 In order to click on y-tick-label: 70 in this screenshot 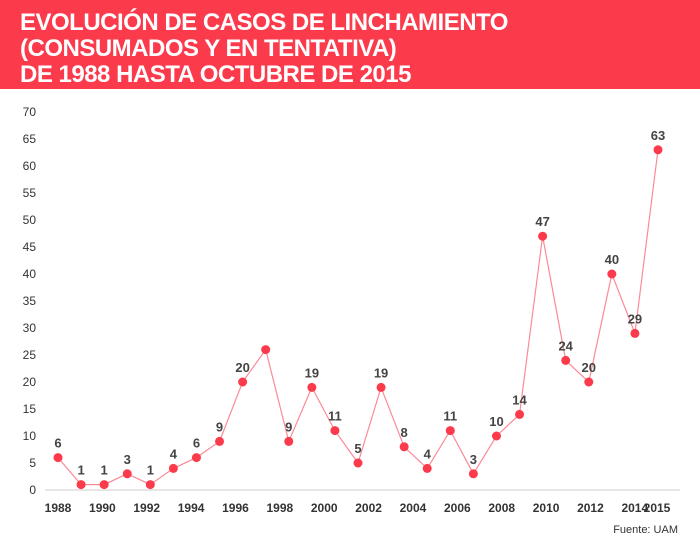, I will do `click(30, 112)`.